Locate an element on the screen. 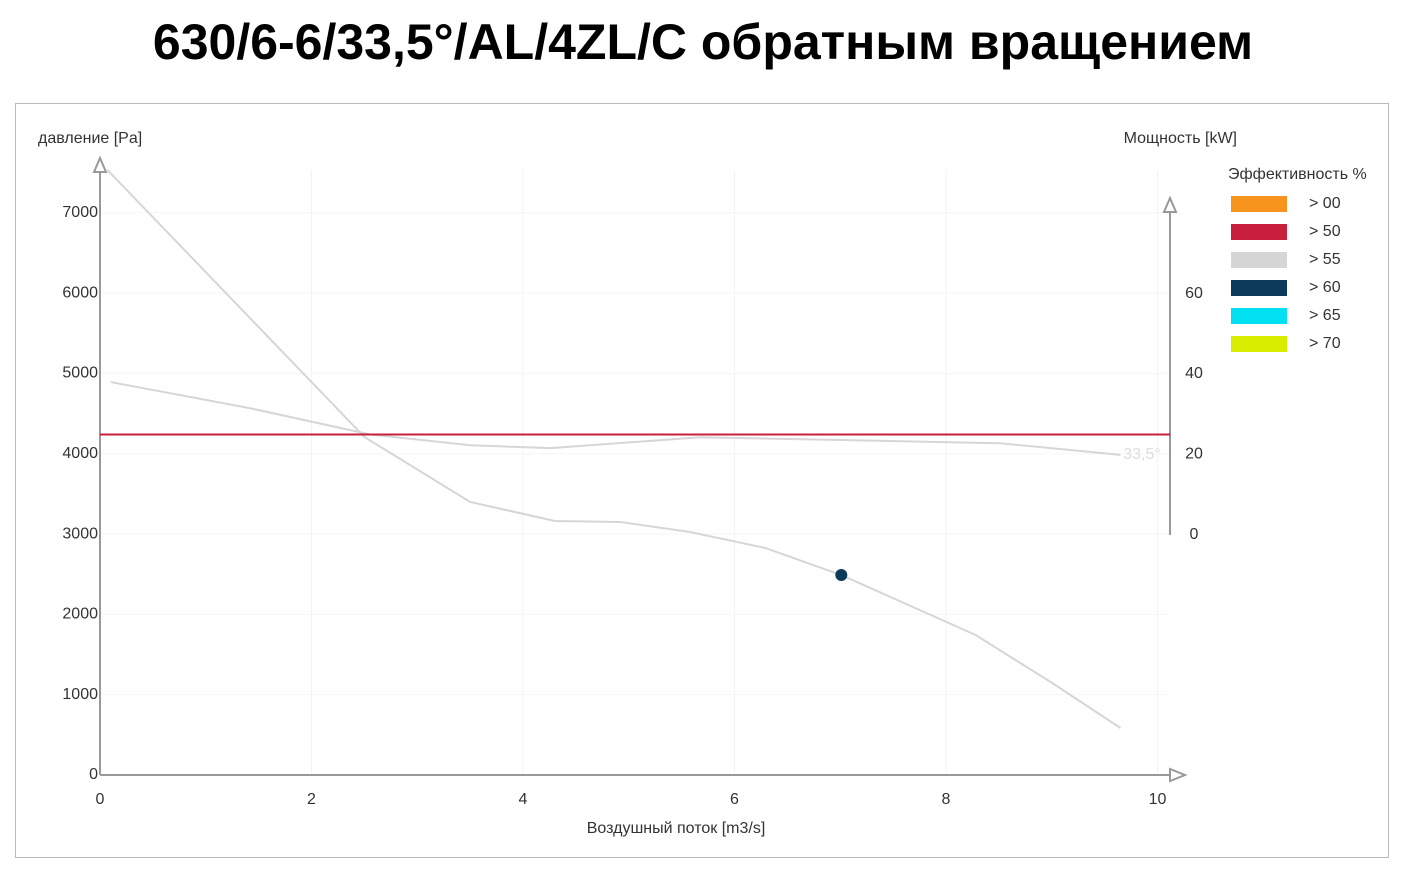 The image size is (1407, 890). operating-point is located at coordinates (841, 575).